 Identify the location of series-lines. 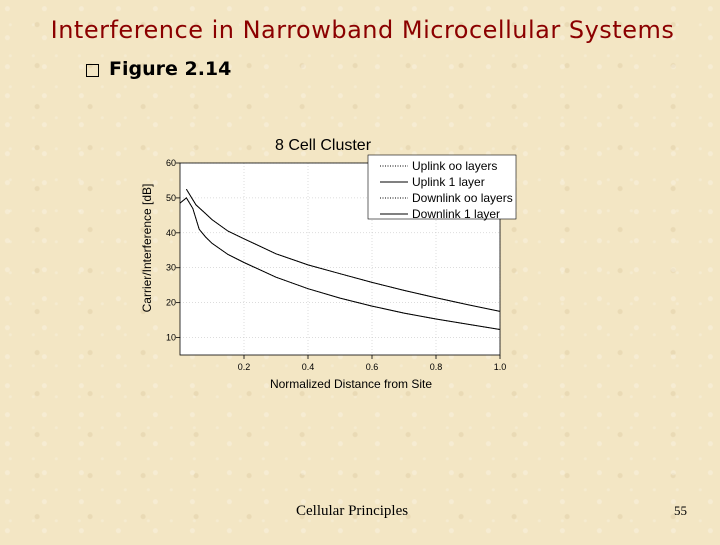
(340, 259).